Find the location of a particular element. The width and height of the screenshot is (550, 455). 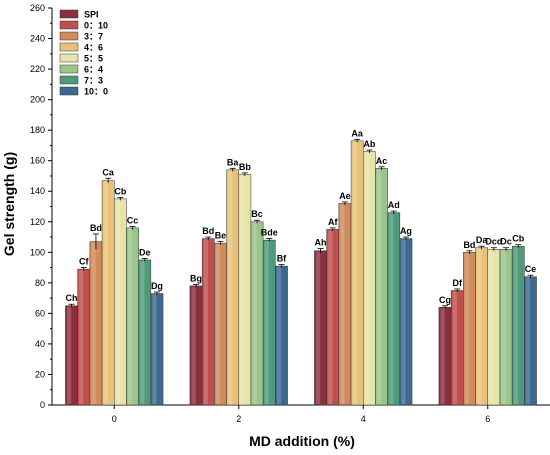

bar-label: Da is located at coordinates (482, 240).